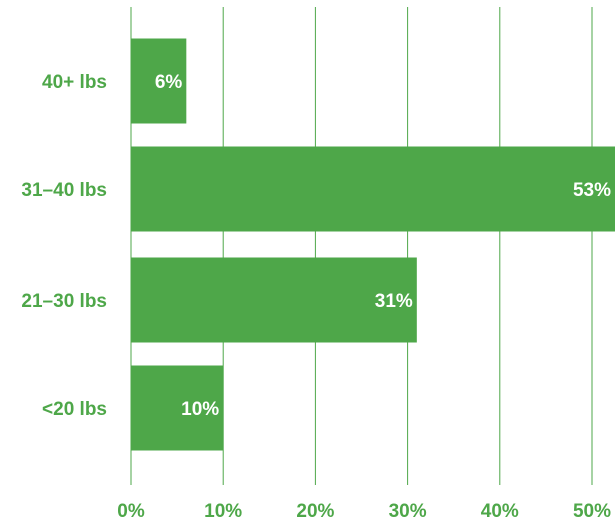 The width and height of the screenshot is (615, 522). Describe the element at coordinates (592, 511) in the screenshot. I see `x-tick-label: 50%` at that location.